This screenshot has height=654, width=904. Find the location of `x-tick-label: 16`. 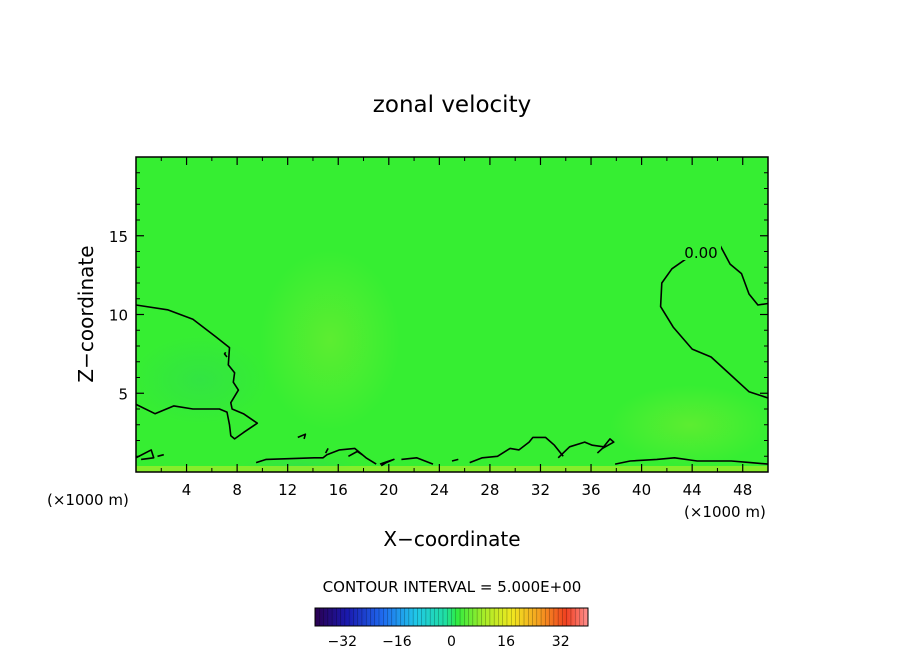

x-tick-label: 16 is located at coordinates (338, 490).